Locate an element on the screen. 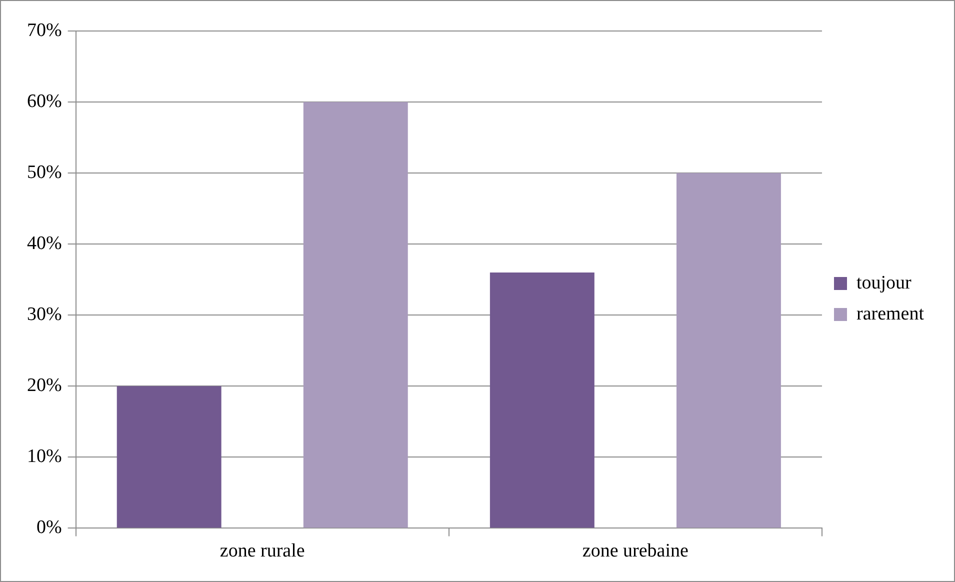 This screenshot has width=955, height=582. y-tick-label: 70% is located at coordinates (44, 30).